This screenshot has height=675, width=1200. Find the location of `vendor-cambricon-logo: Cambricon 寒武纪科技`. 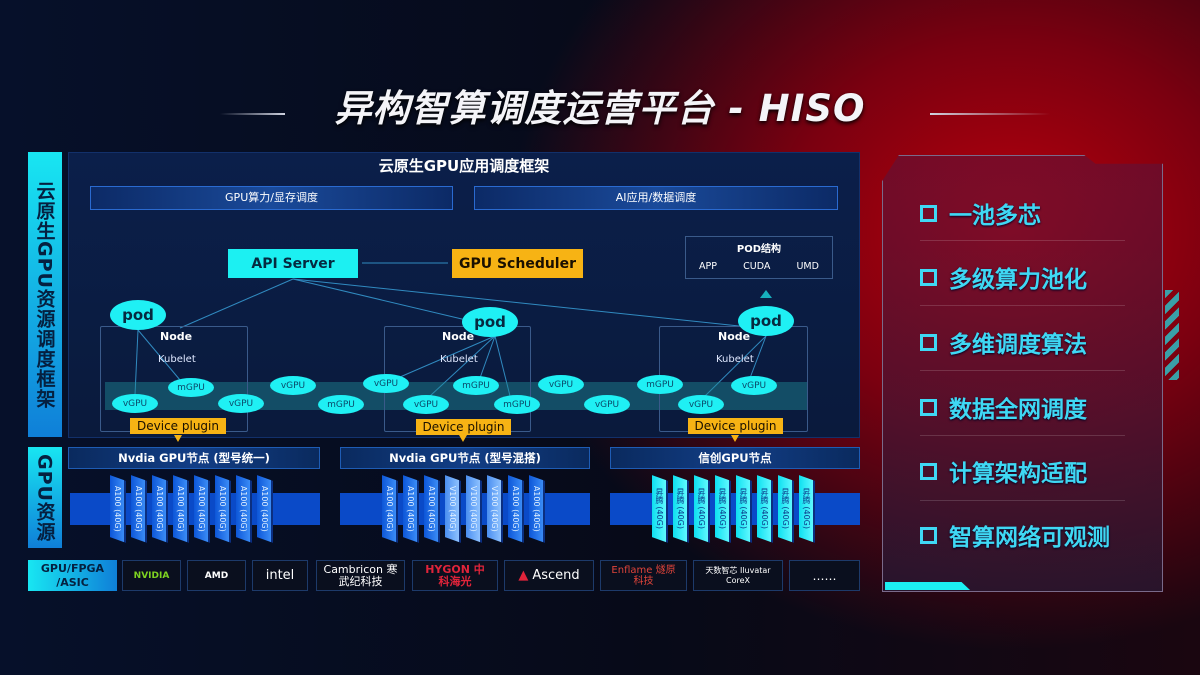

vendor-cambricon-logo: Cambricon 寒武纪科技 is located at coordinates (360, 575).